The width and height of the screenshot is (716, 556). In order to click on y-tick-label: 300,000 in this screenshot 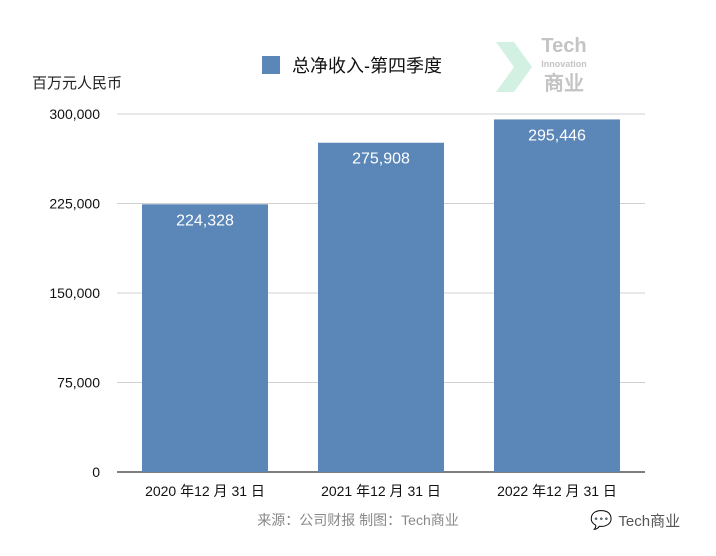, I will do `click(74, 114)`.